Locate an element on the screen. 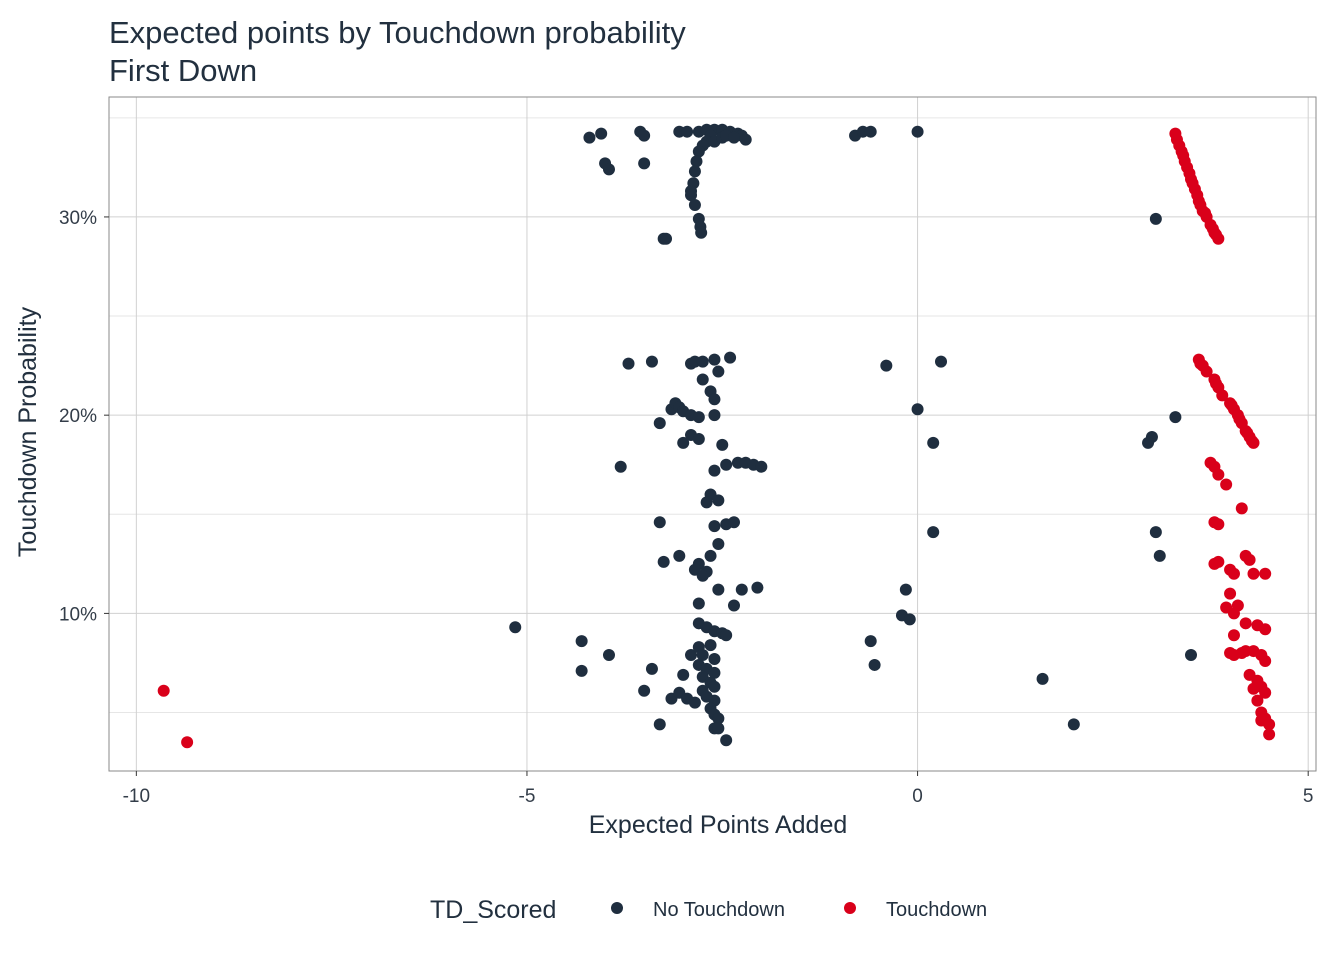 This screenshot has width=1344, height=960. legend-title: TD_Scored is located at coordinates (493, 910).